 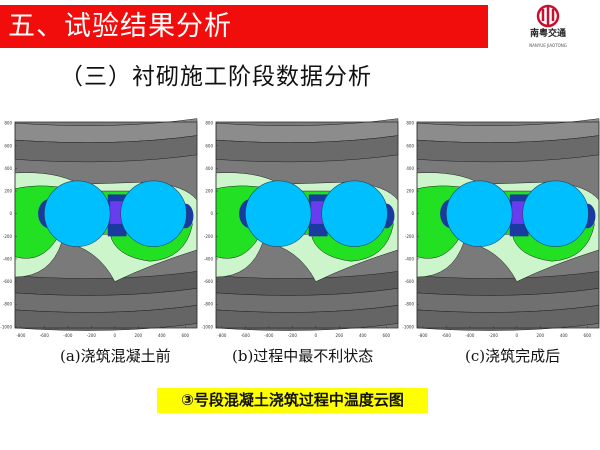 What do you see at coordinates (303, 356) in the screenshot?
I see `caption-b: (b)过程中最不利状态` at bounding box center [303, 356].